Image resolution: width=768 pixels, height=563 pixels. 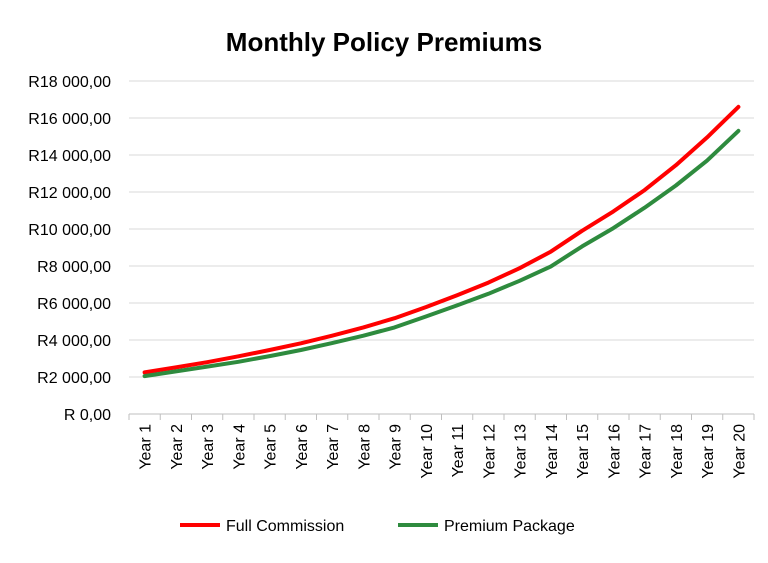 I want to click on x-tick-label: Year 4, so click(x=239, y=447).